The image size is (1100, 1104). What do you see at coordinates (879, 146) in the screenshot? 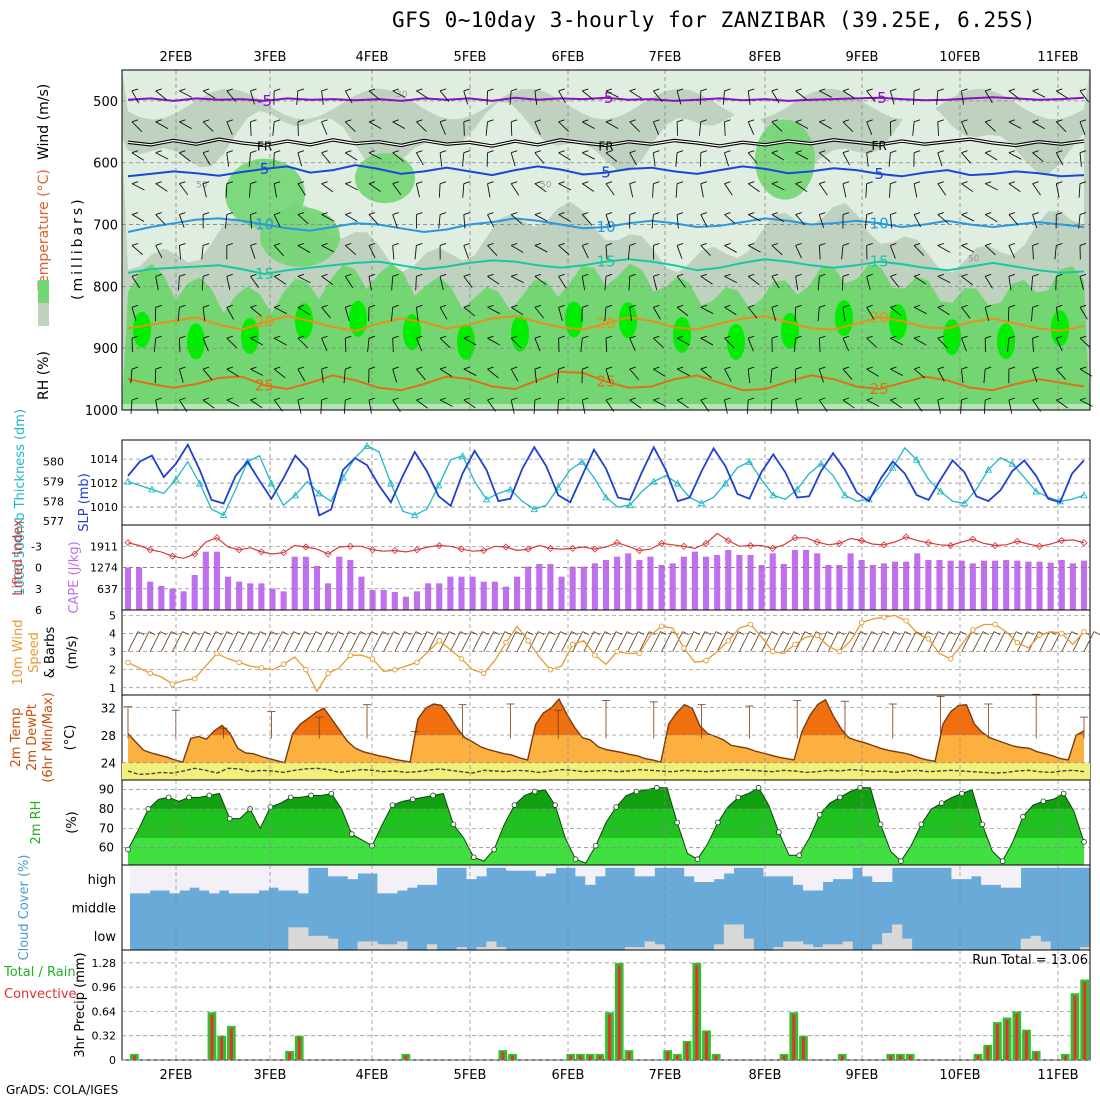
I see `temperature-contour-label: FR` at bounding box center [879, 146].